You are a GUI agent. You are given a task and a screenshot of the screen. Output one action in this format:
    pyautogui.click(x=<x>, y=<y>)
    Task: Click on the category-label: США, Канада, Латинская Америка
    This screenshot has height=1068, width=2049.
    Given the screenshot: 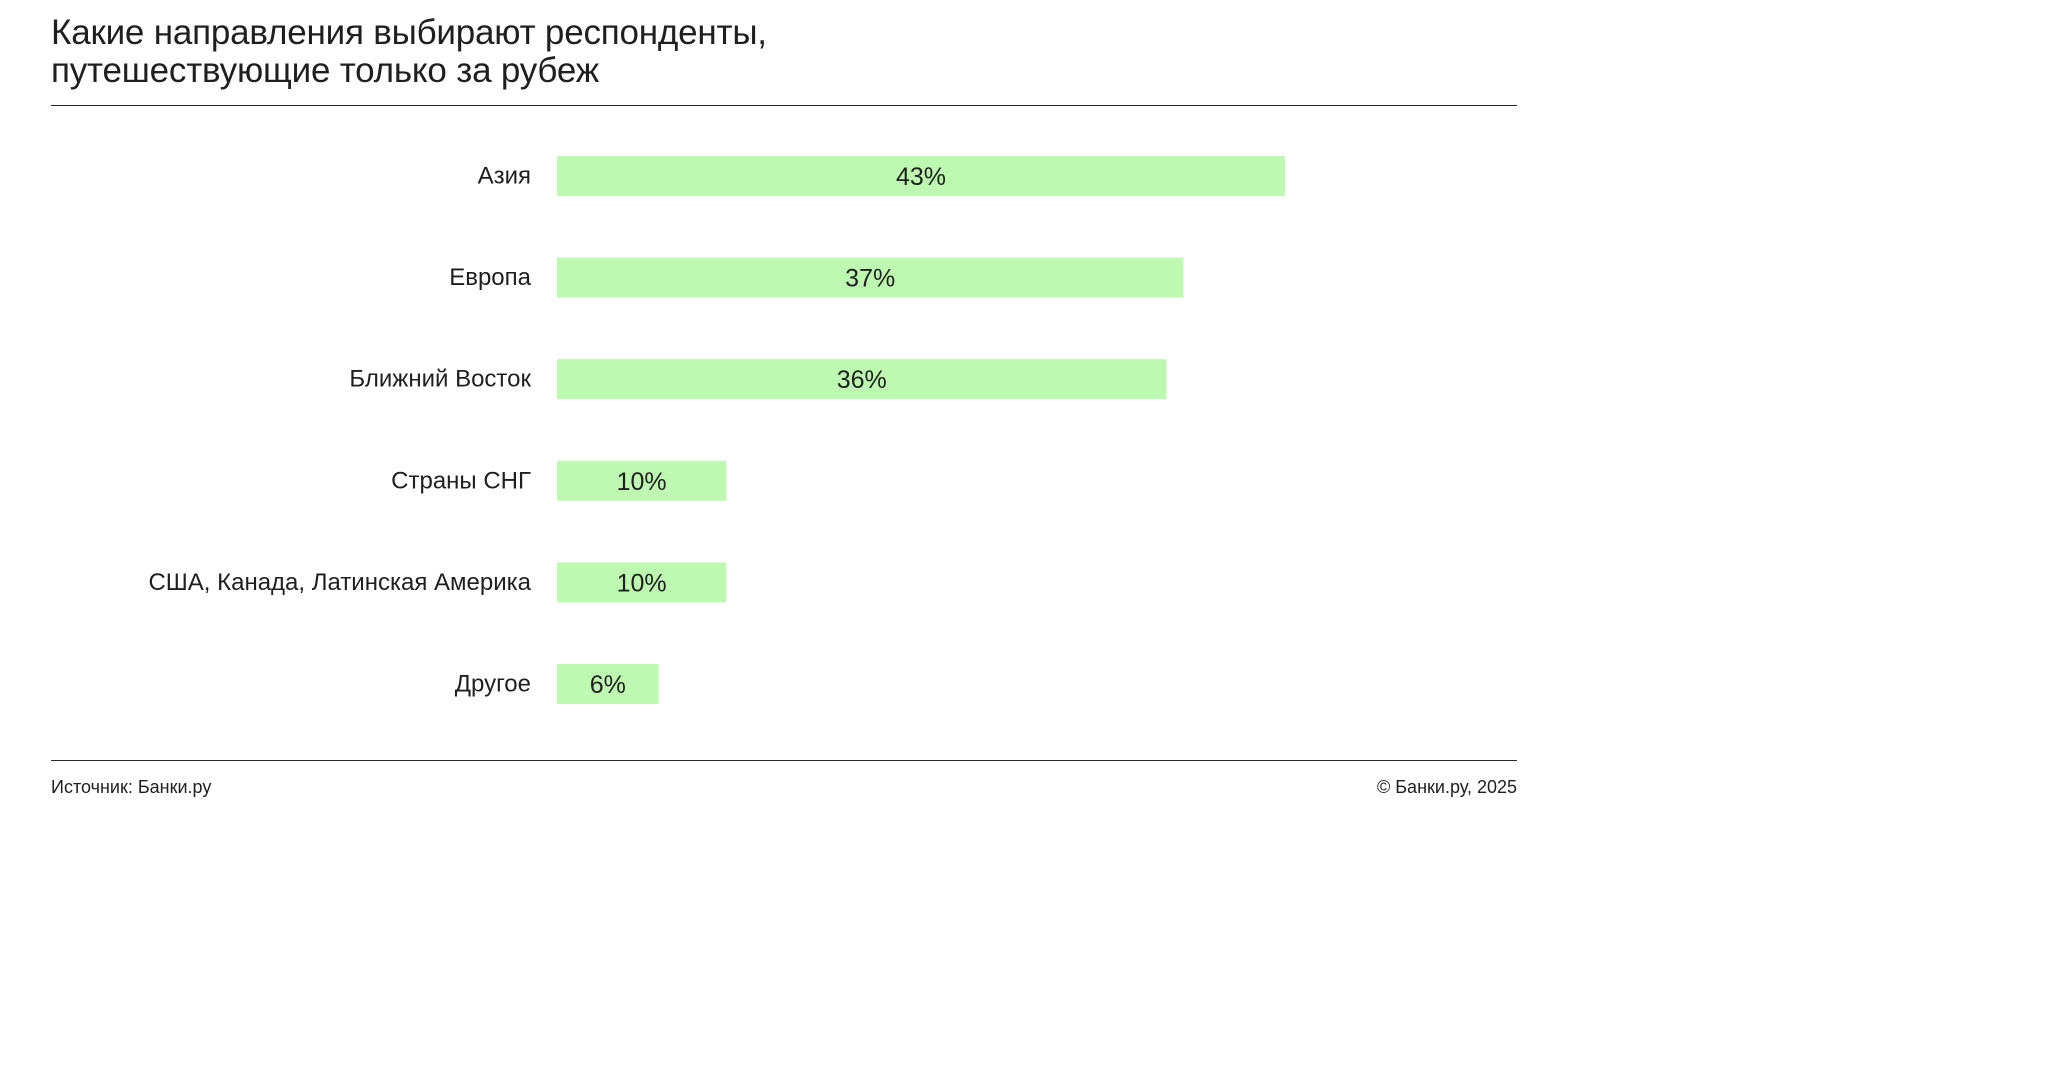 What is the action you would take?
    pyautogui.click(x=339, y=582)
    